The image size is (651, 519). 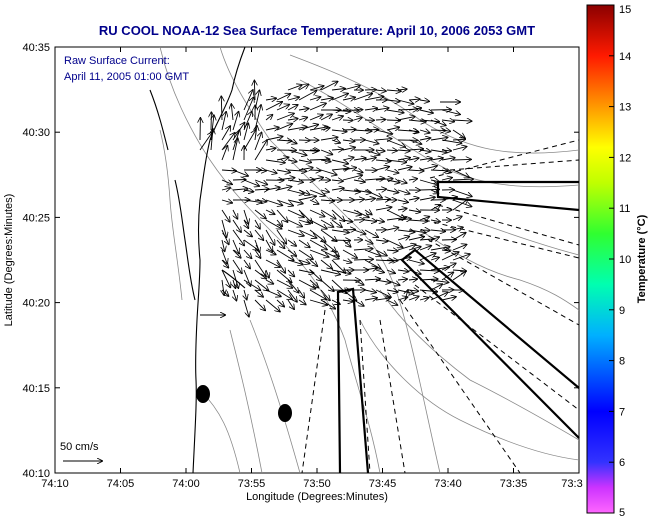 What do you see at coordinates (36, 474) in the screenshot?
I see `y-tick-label: 40:10` at bounding box center [36, 474].